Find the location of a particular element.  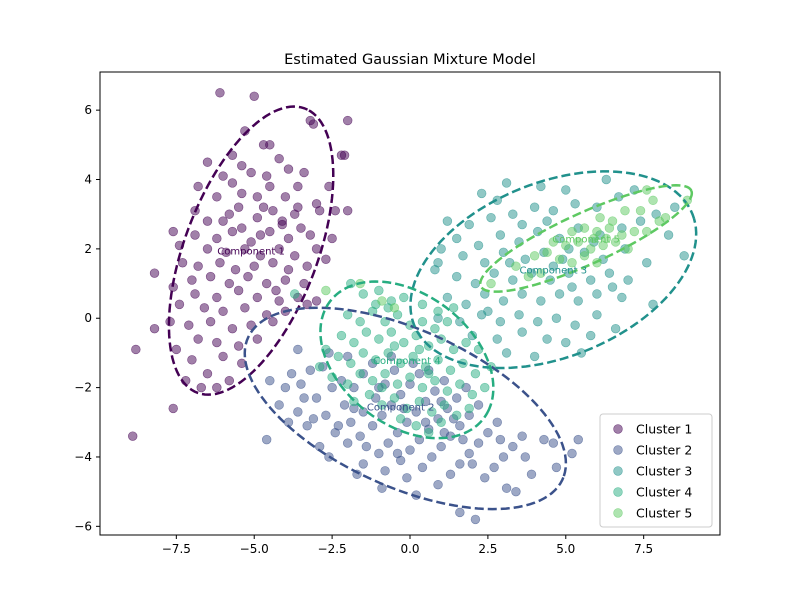

y-tick-label: 4 is located at coordinates (88, 180).